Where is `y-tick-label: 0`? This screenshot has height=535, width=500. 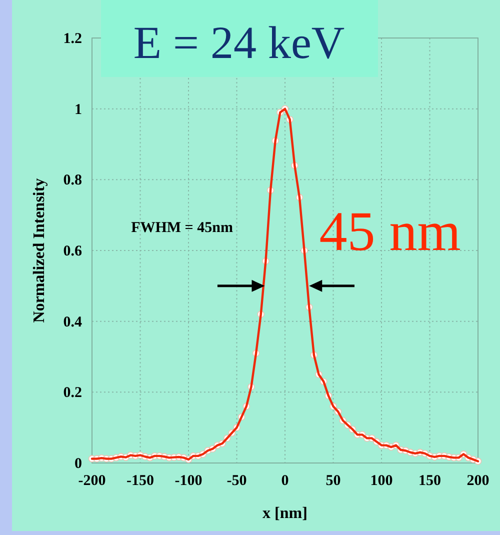 y-tick-label: 0 is located at coordinates (78, 464).